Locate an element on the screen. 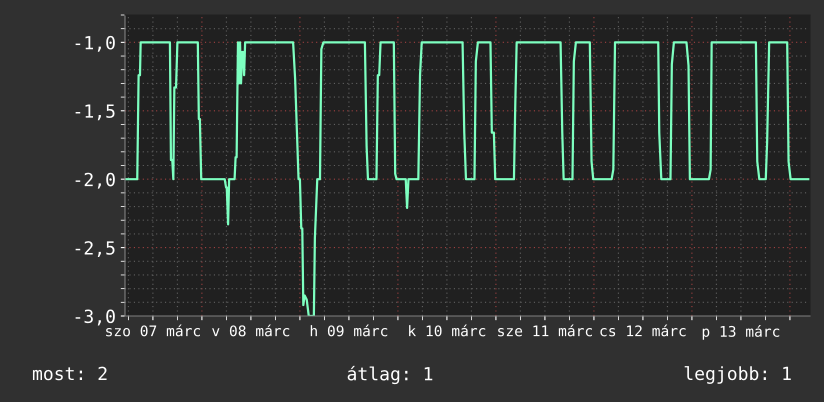 The width and height of the screenshot is (824, 402). y-tick-label: -1,0 is located at coordinates (95, 44).